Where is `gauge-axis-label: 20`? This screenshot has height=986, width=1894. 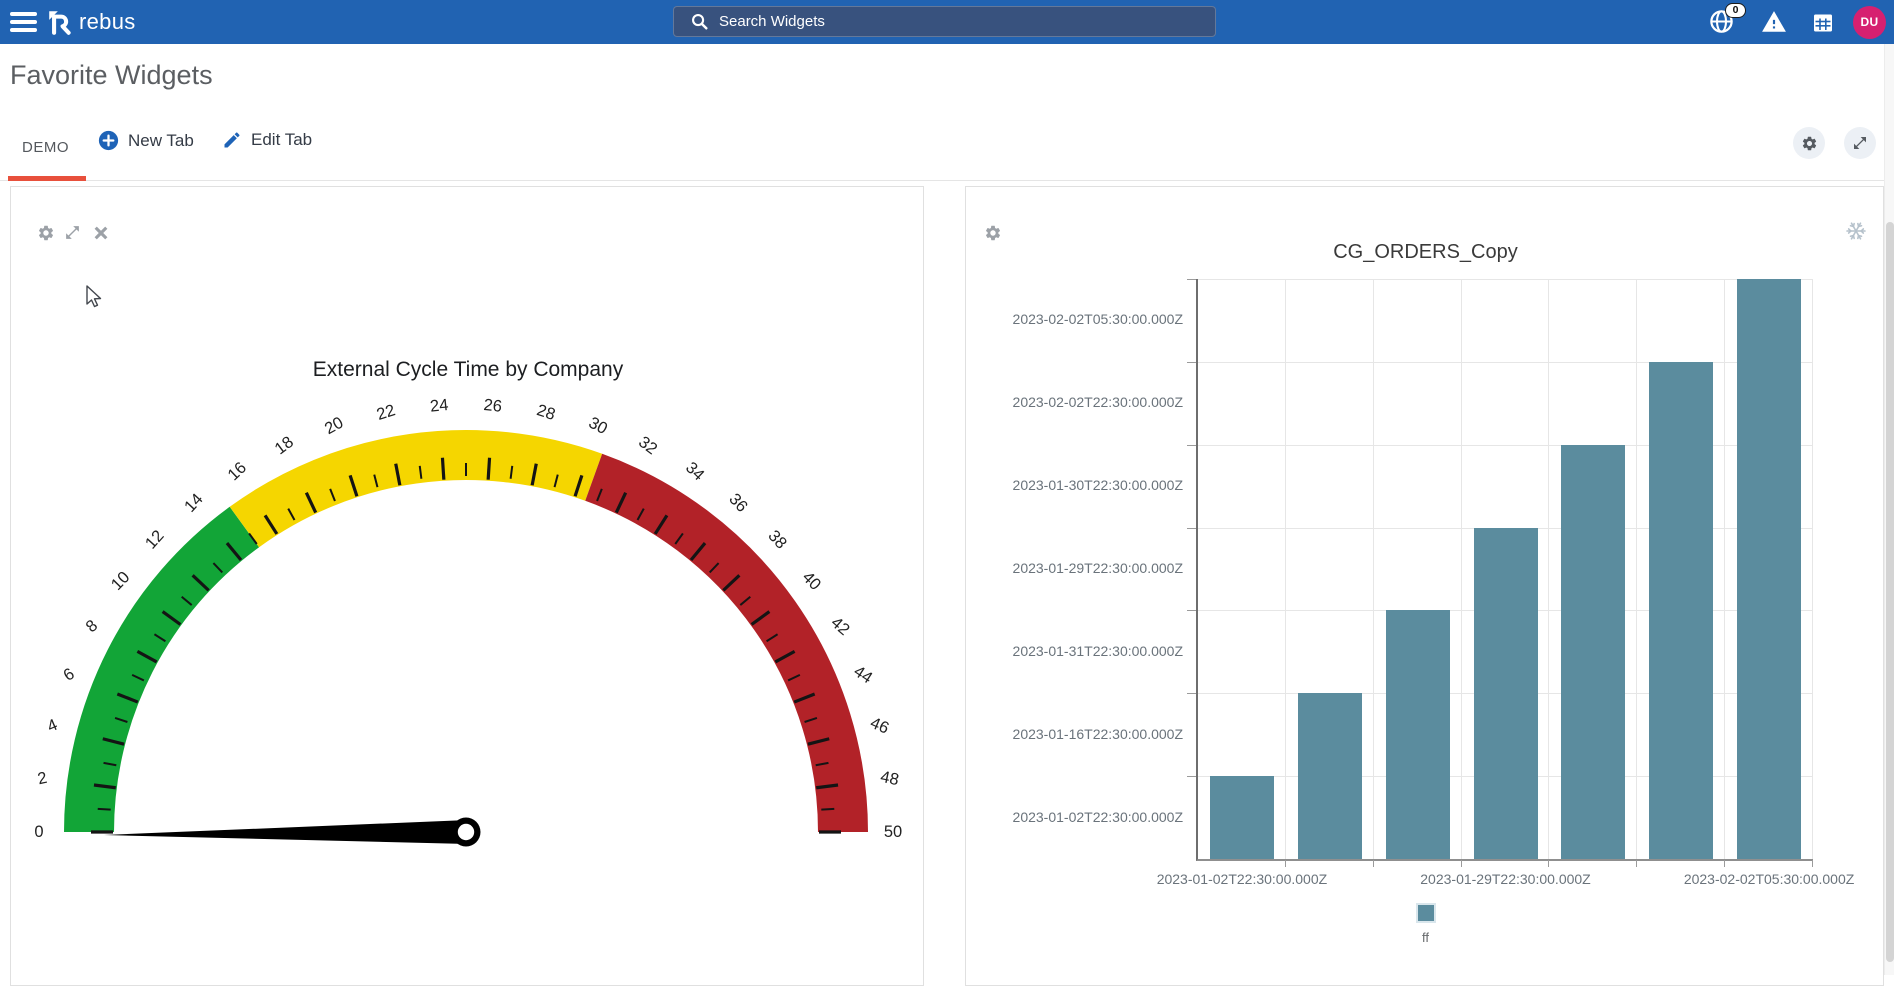 gauge-axis-label: 20 is located at coordinates (334, 426).